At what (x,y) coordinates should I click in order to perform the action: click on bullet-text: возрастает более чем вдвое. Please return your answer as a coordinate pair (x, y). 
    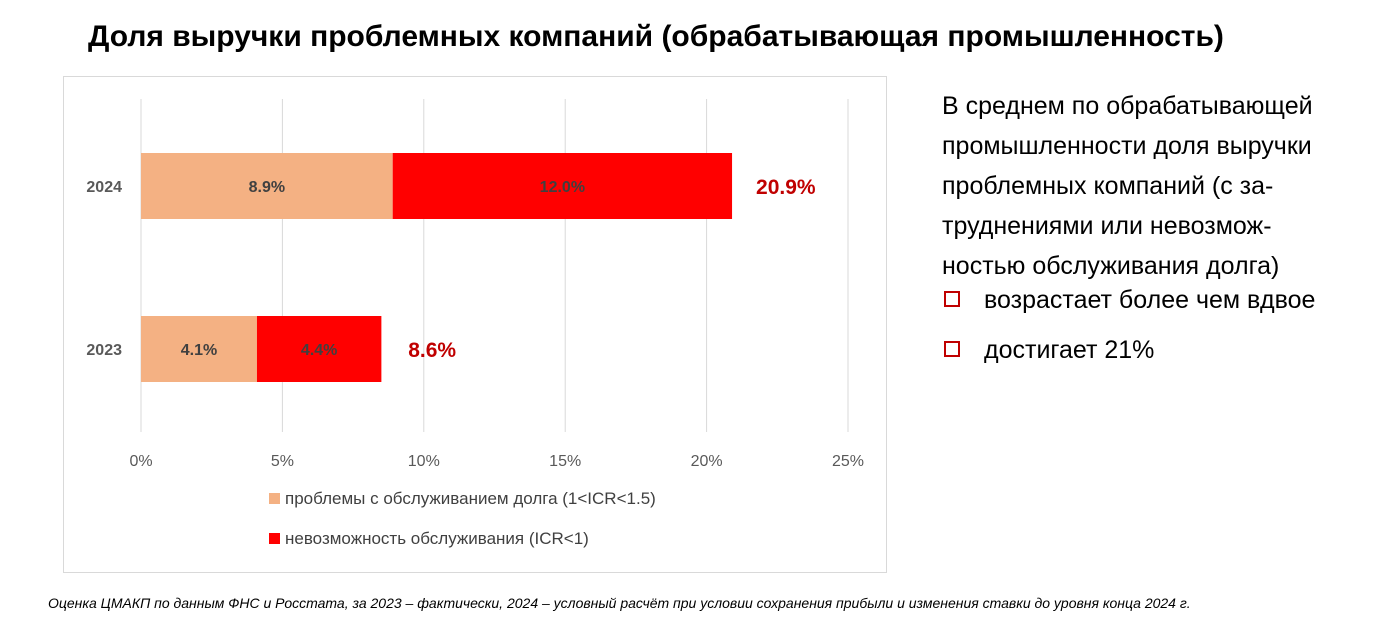
    Looking at the image, I should click on (1150, 300).